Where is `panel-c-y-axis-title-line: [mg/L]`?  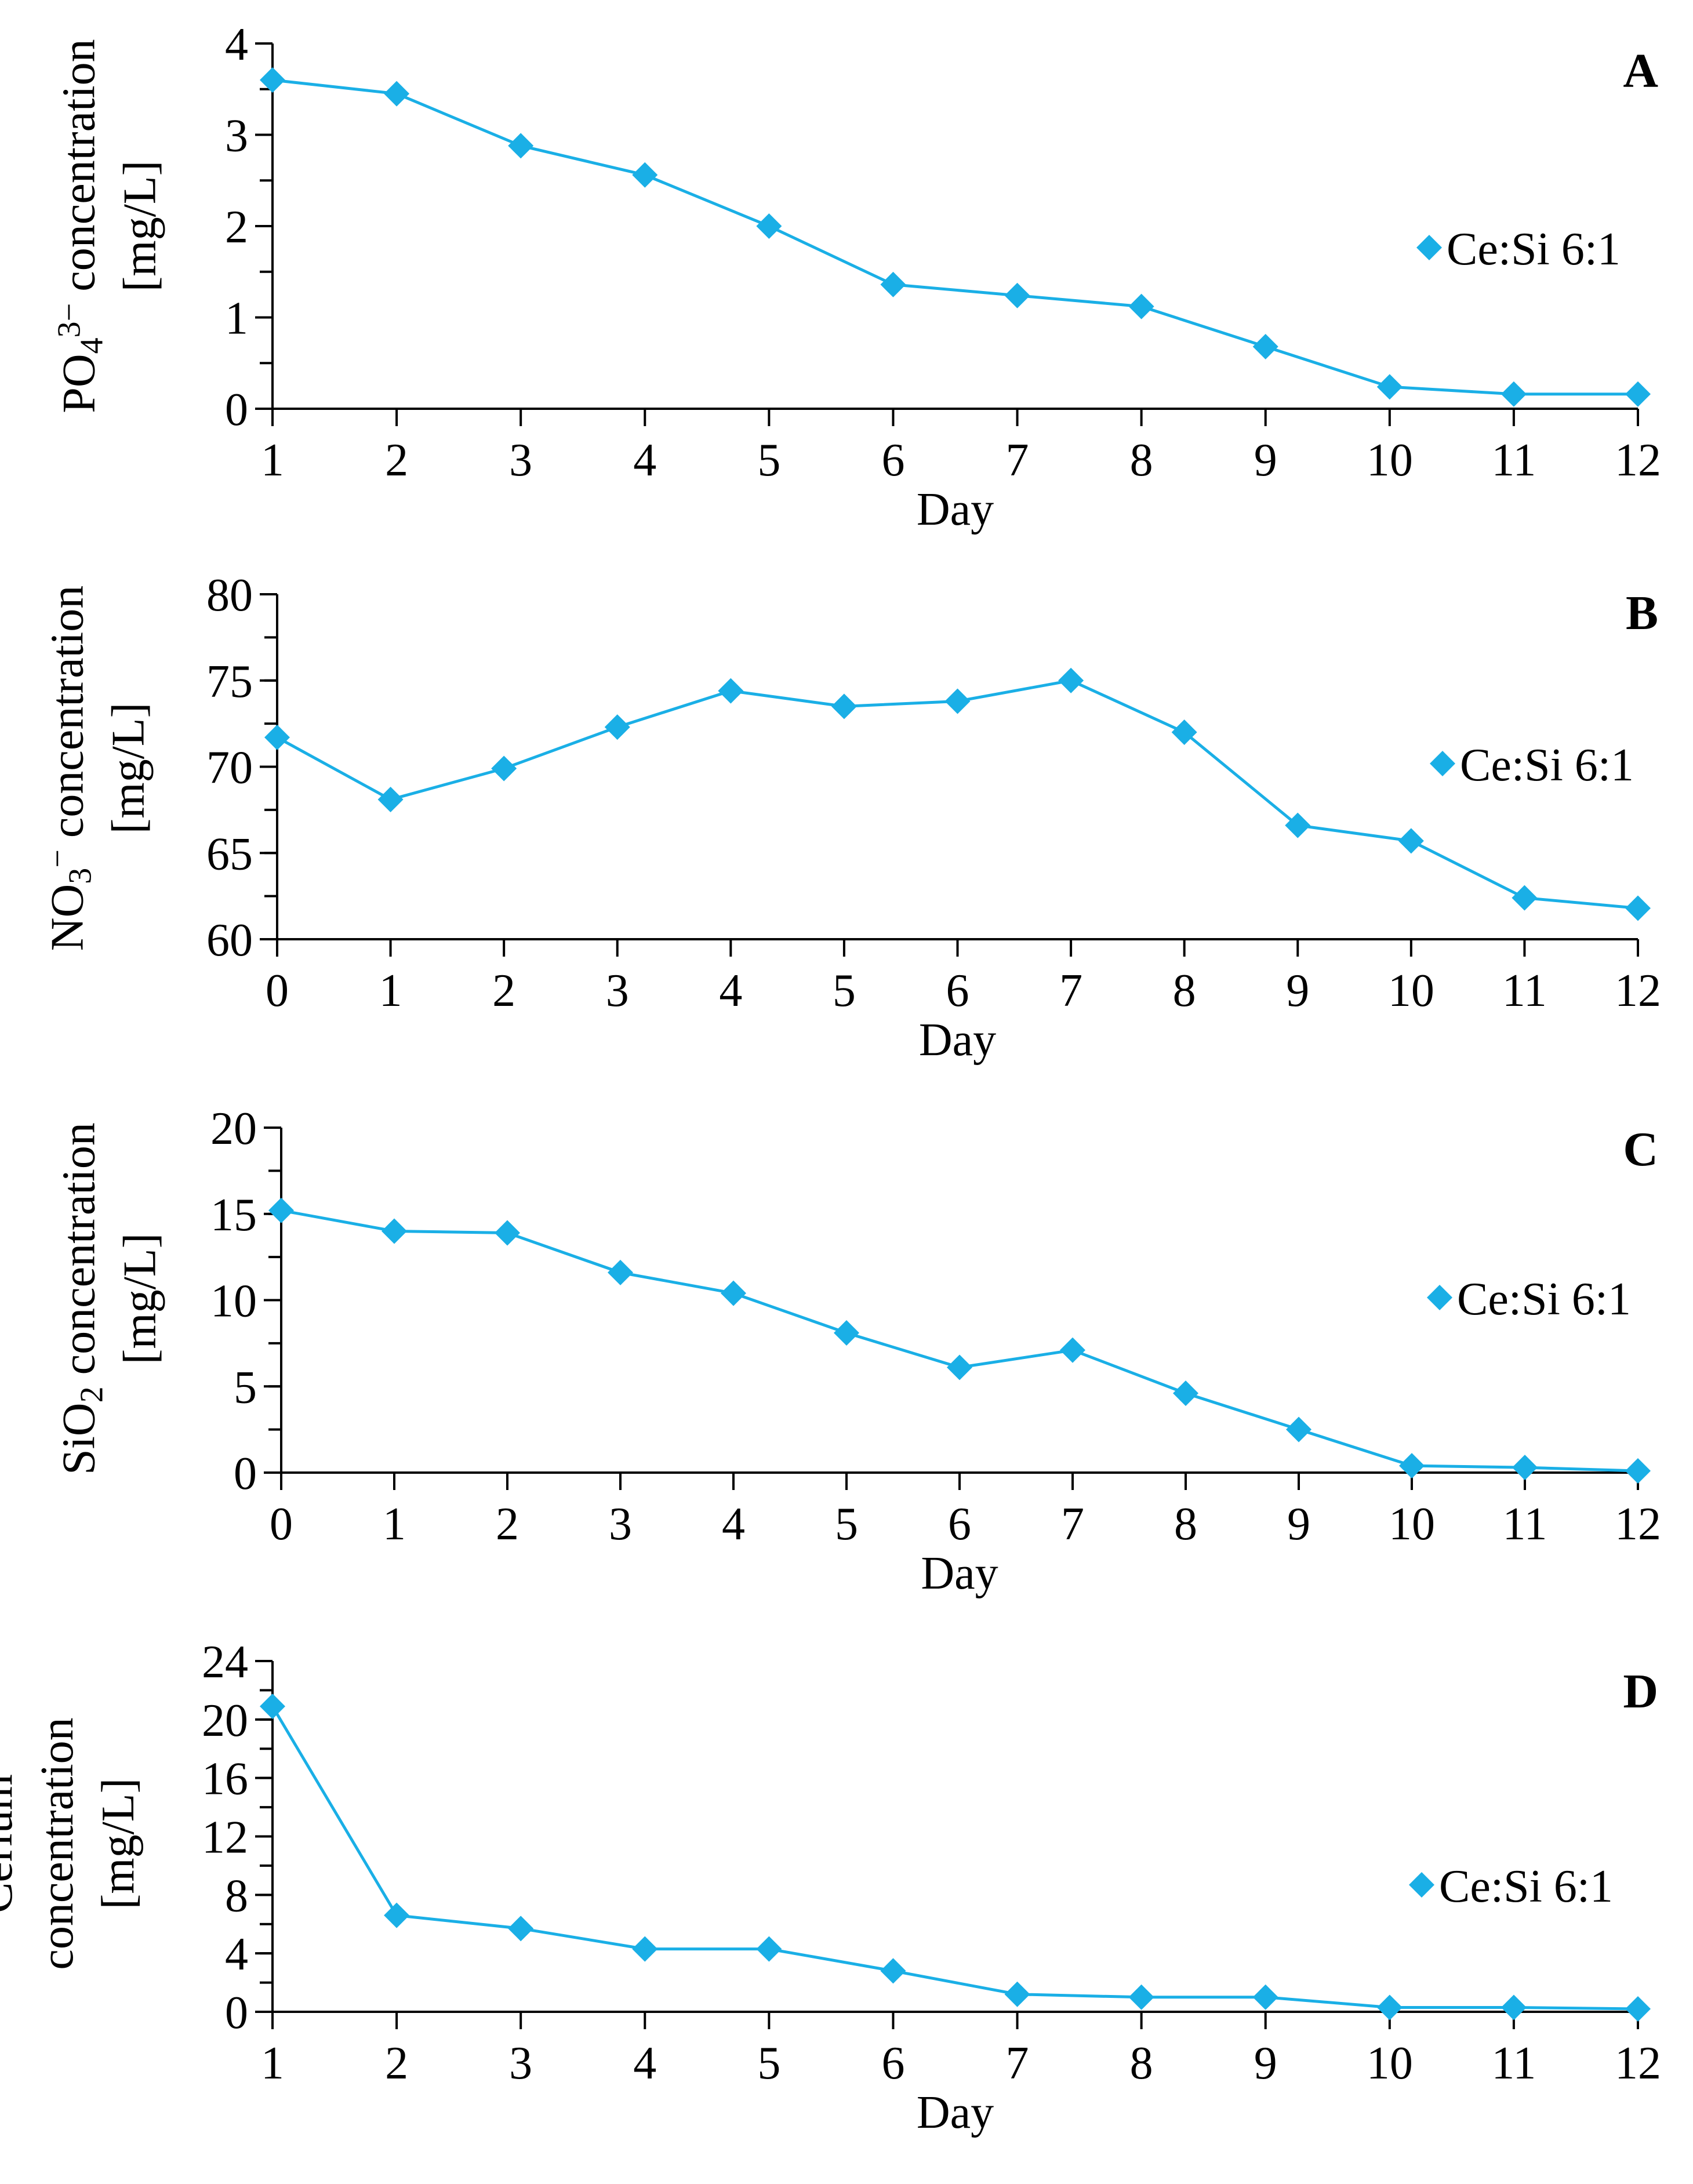
panel-c-y-axis-title-line: [mg/L] is located at coordinates (140, 1299).